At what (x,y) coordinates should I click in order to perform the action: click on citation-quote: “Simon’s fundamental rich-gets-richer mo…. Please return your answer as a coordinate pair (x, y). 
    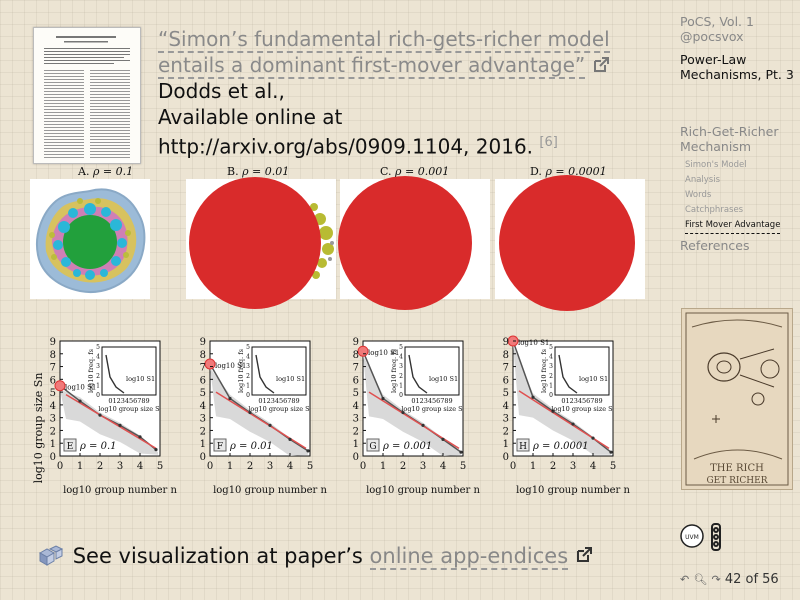
    Looking at the image, I should click on (393, 52).